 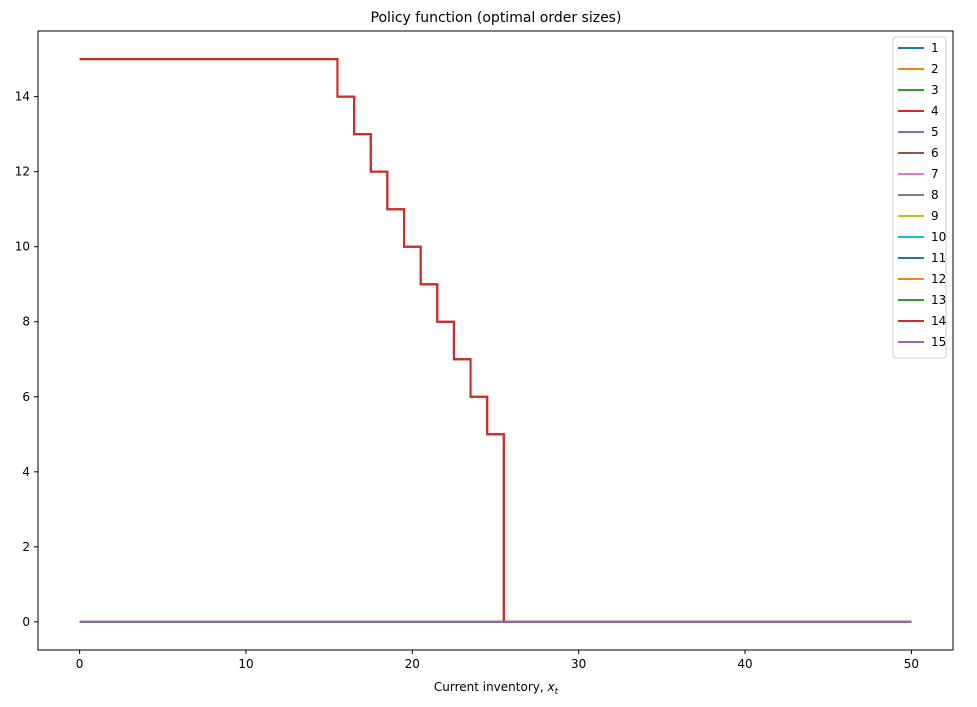 What do you see at coordinates (26, 397) in the screenshot?
I see `y-tick-label: 6` at bounding box center [26, 397].